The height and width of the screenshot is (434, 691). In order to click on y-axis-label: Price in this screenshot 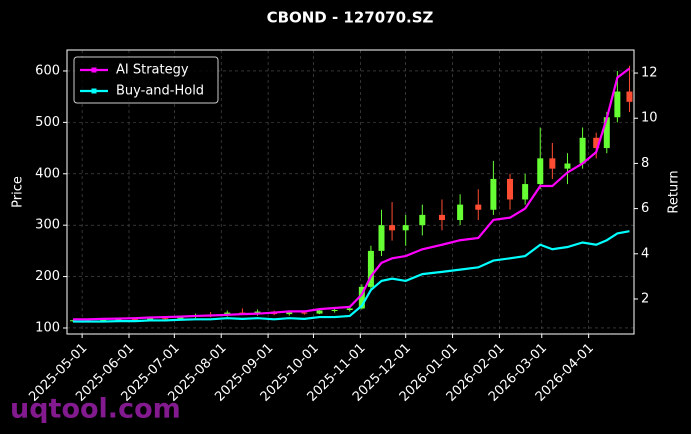, I will do `click(18, 192)`.